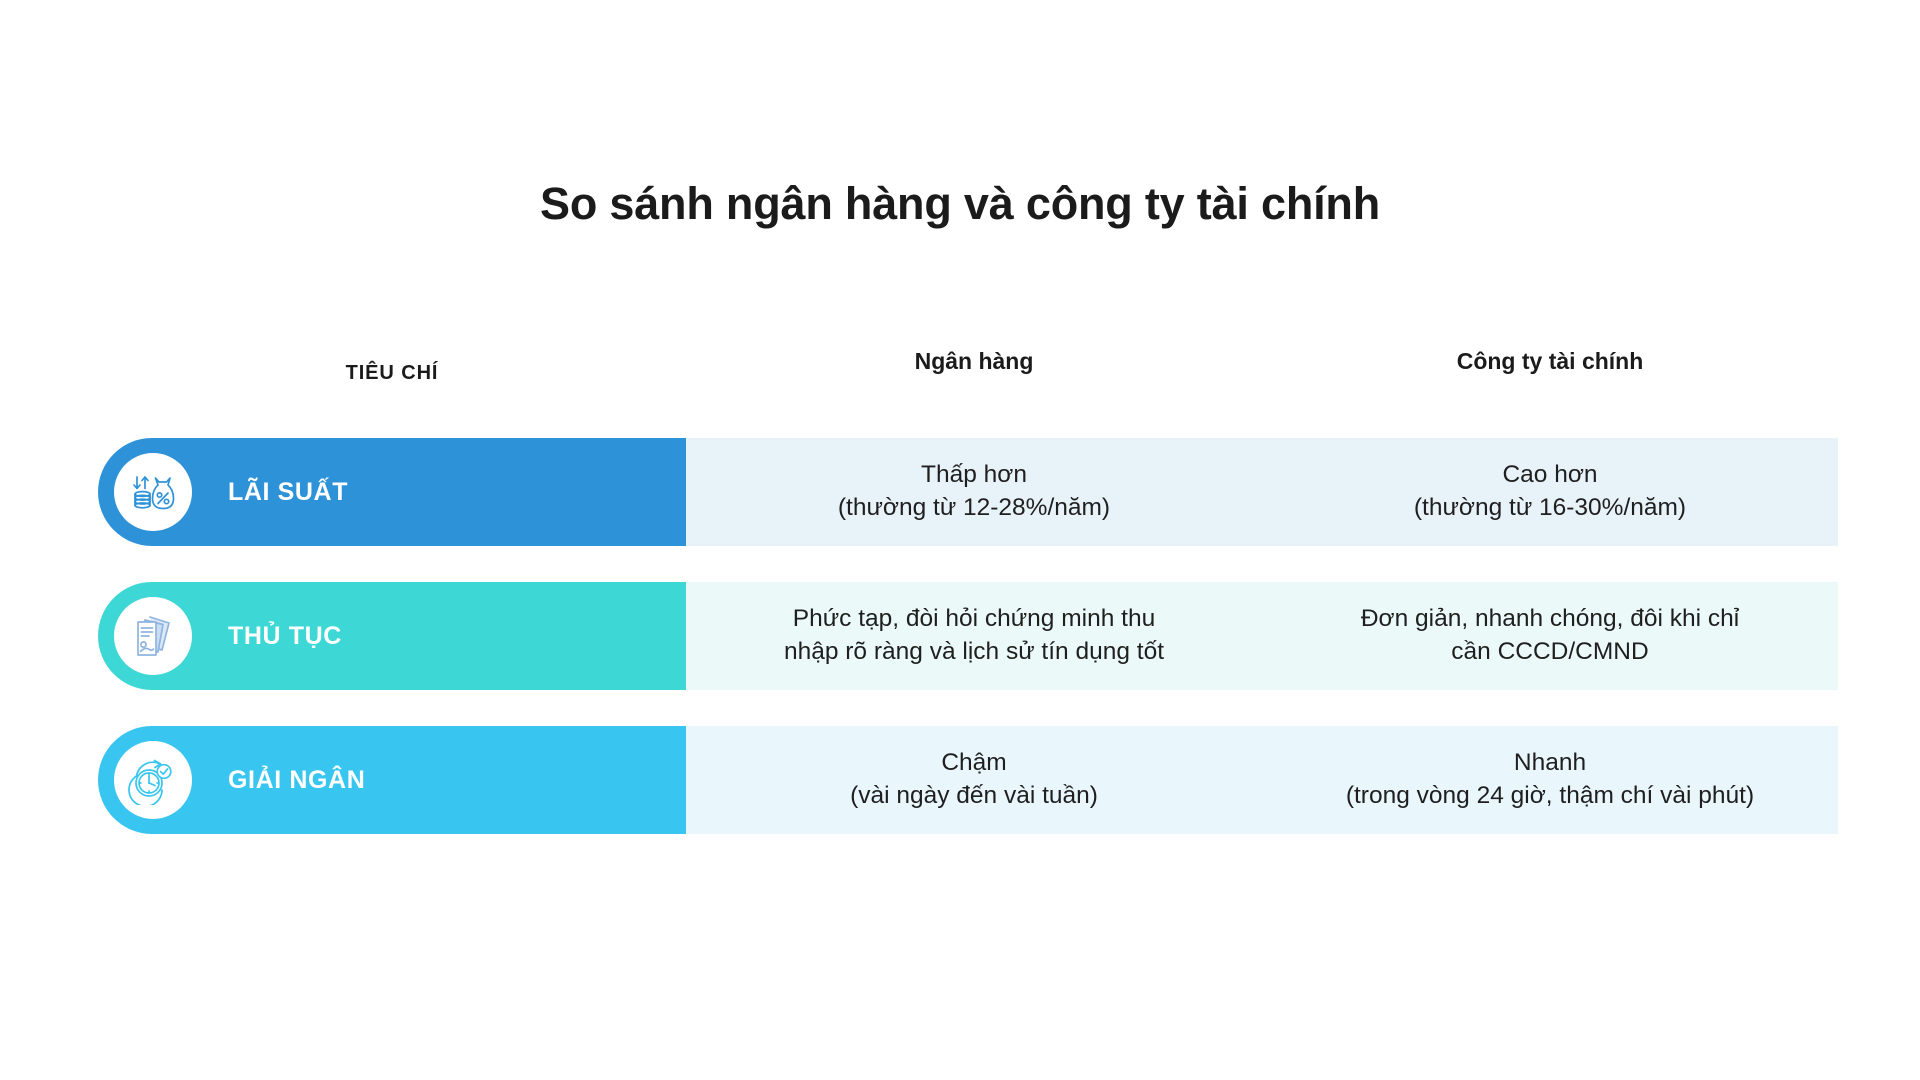 The height and width of the screenshot is (1080, 1920). Describe the element at coordinates (974, 651) in the screenshot. I see `cell-line: nhập rõ ràng và lịch sử tín dụng tốt` at that location.